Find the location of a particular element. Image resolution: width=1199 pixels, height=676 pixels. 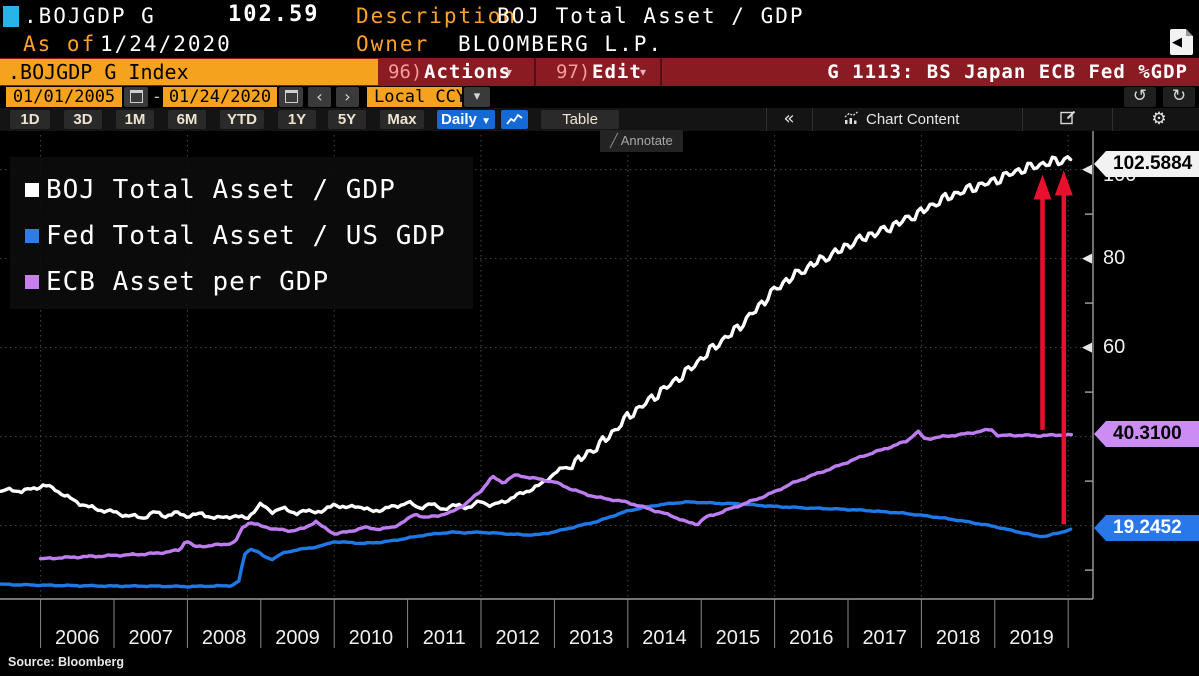

end-calendar-icon is located at coordinates (291, 97).